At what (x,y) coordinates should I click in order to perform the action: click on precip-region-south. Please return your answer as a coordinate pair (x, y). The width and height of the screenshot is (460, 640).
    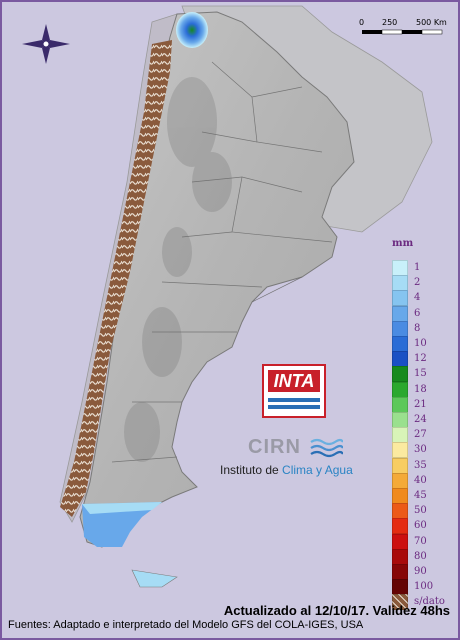
    Looking at the image, I should click on (122, 524).